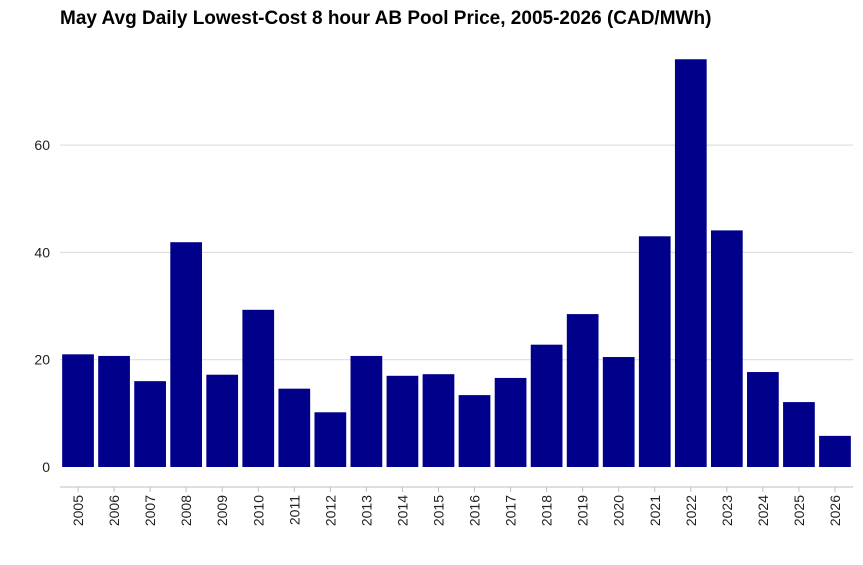  Describe the element at coordinates (690, 263) in the screenshot. I see `bar-2022` at that location.